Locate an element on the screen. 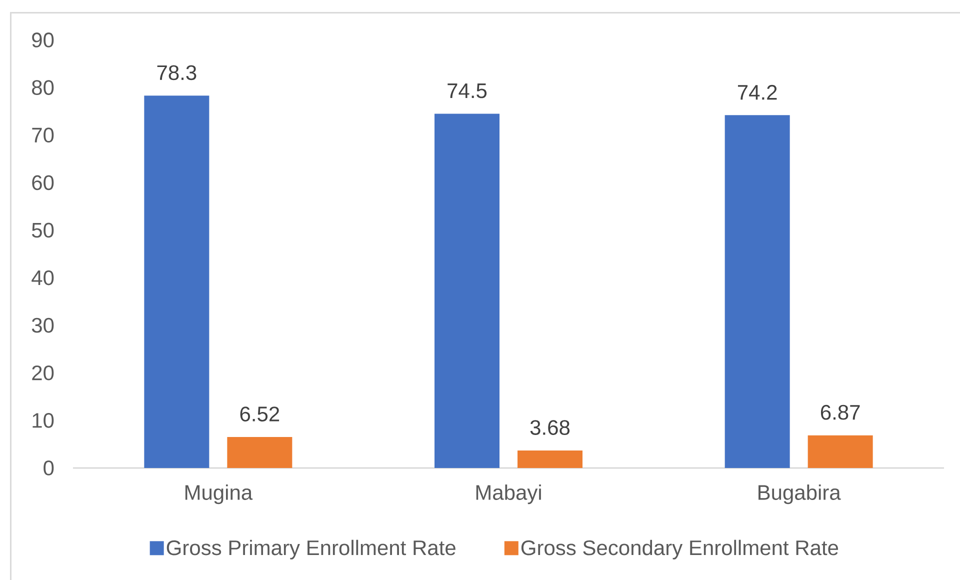 The width and height of the screenshot is (960, 580). data-label: 78.3 is located at coordinates (176, 72).